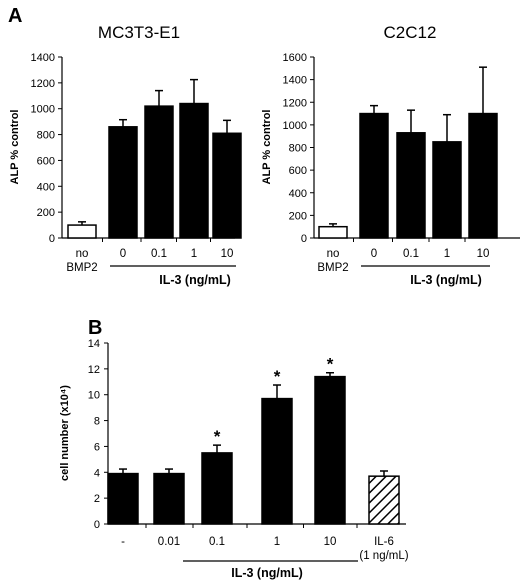 The width and height of the screenshot is (520, 583). What do you see at coordinates (139, 32) in the screenshot?
I see `chart-title: MC3T3-E1` at bounding box center [139, 32].